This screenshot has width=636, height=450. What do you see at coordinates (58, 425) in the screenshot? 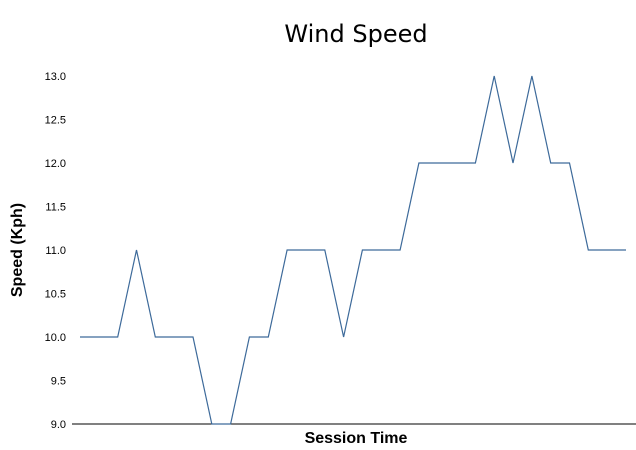
I see `y-tick-label: 9.0` at bounding box center [58, 425].